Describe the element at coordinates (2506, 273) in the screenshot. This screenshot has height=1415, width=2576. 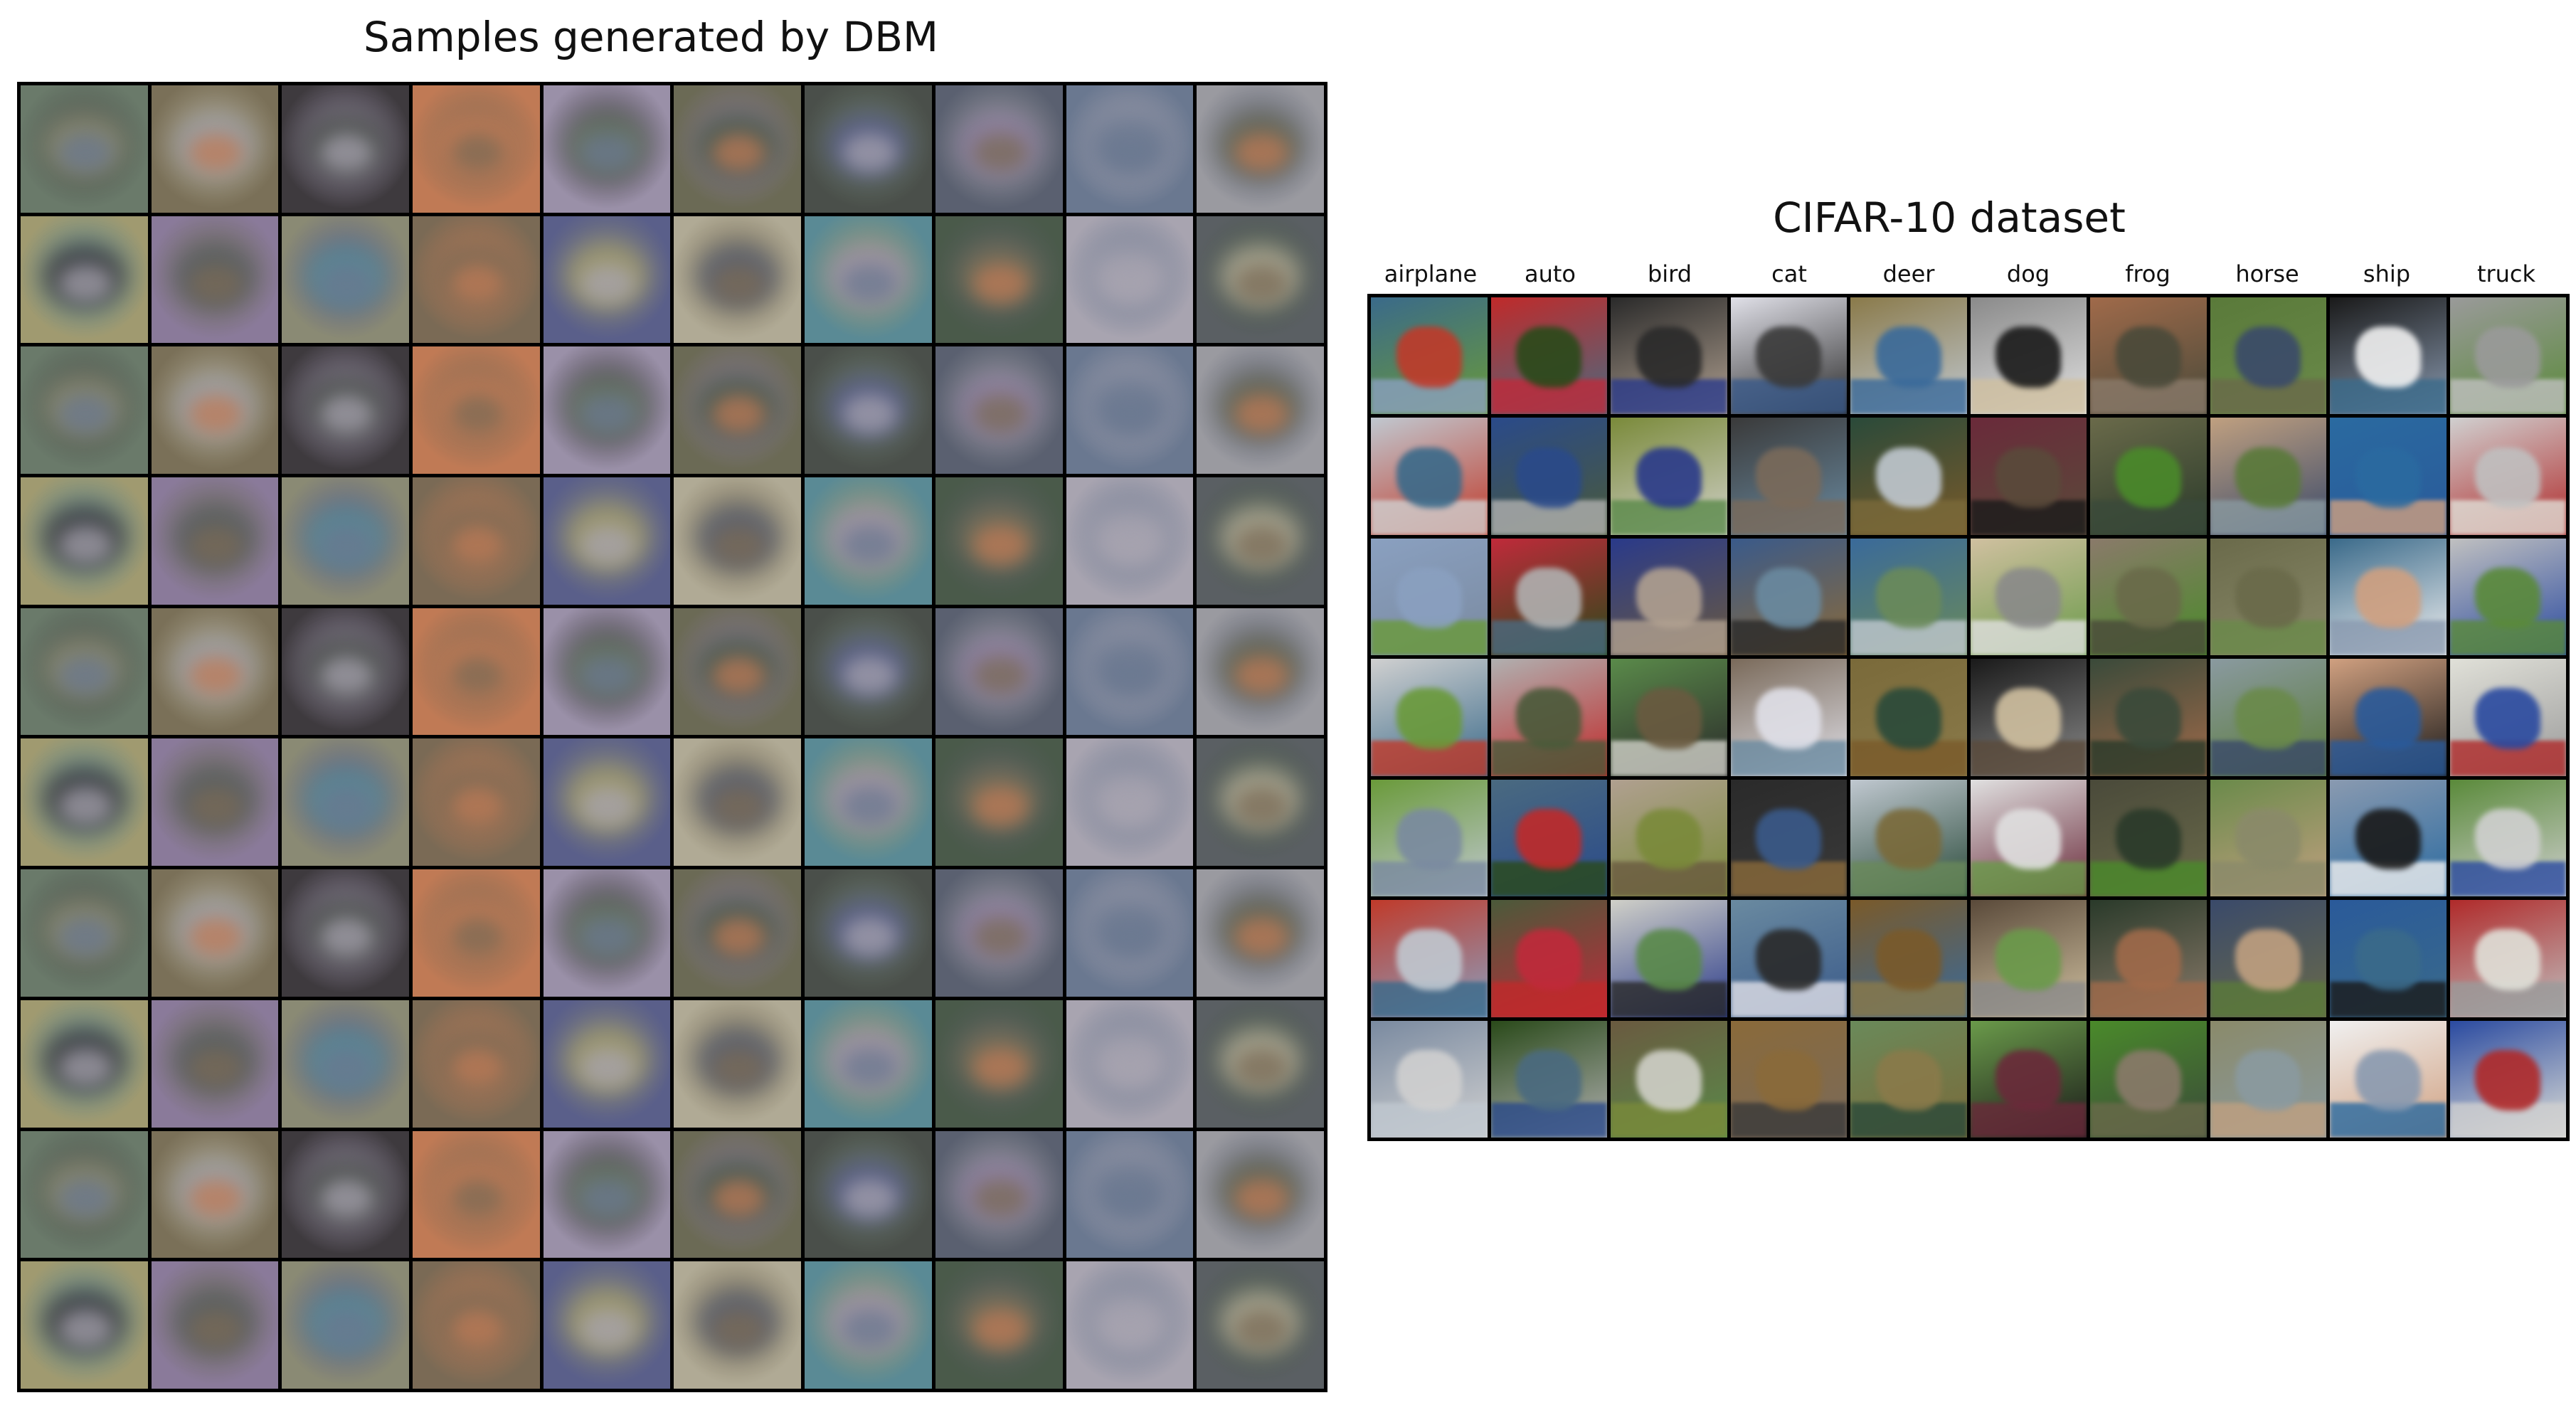
I see `class-label-truck: truck` at that location.